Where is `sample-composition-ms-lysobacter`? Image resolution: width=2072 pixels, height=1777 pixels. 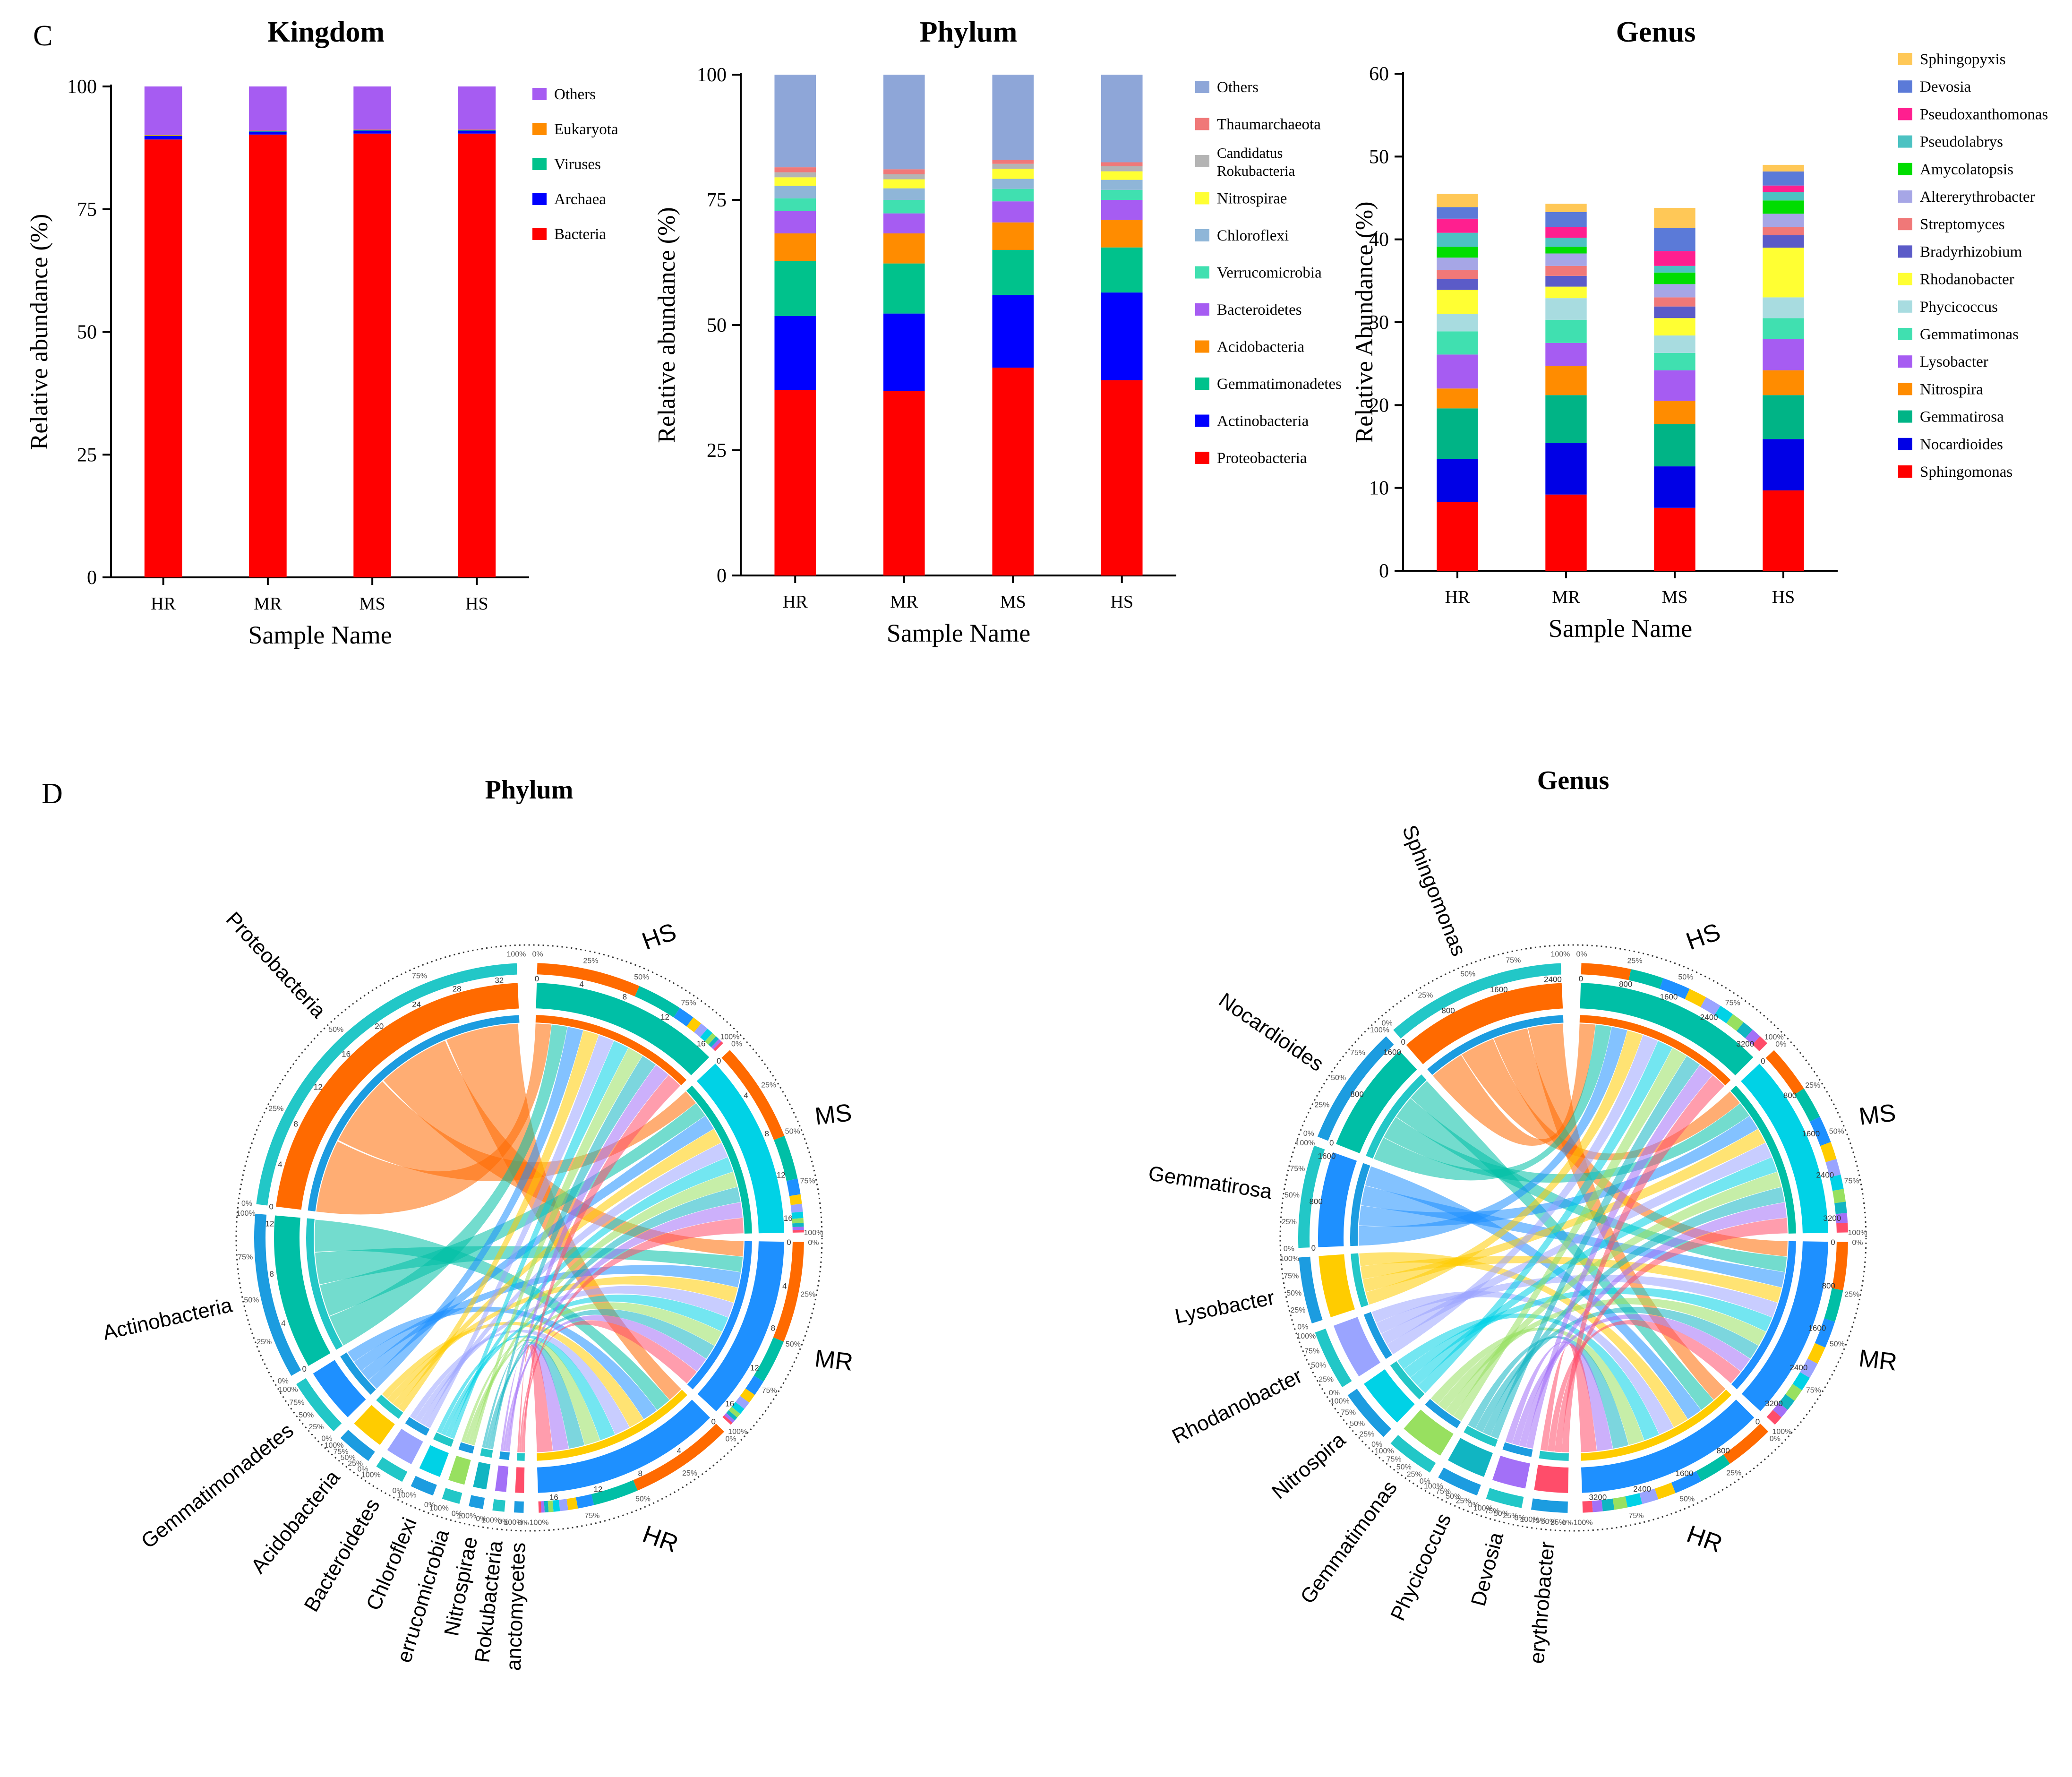
sample-composition-ms-lysobacter is located at coordinates (1828, 1152).